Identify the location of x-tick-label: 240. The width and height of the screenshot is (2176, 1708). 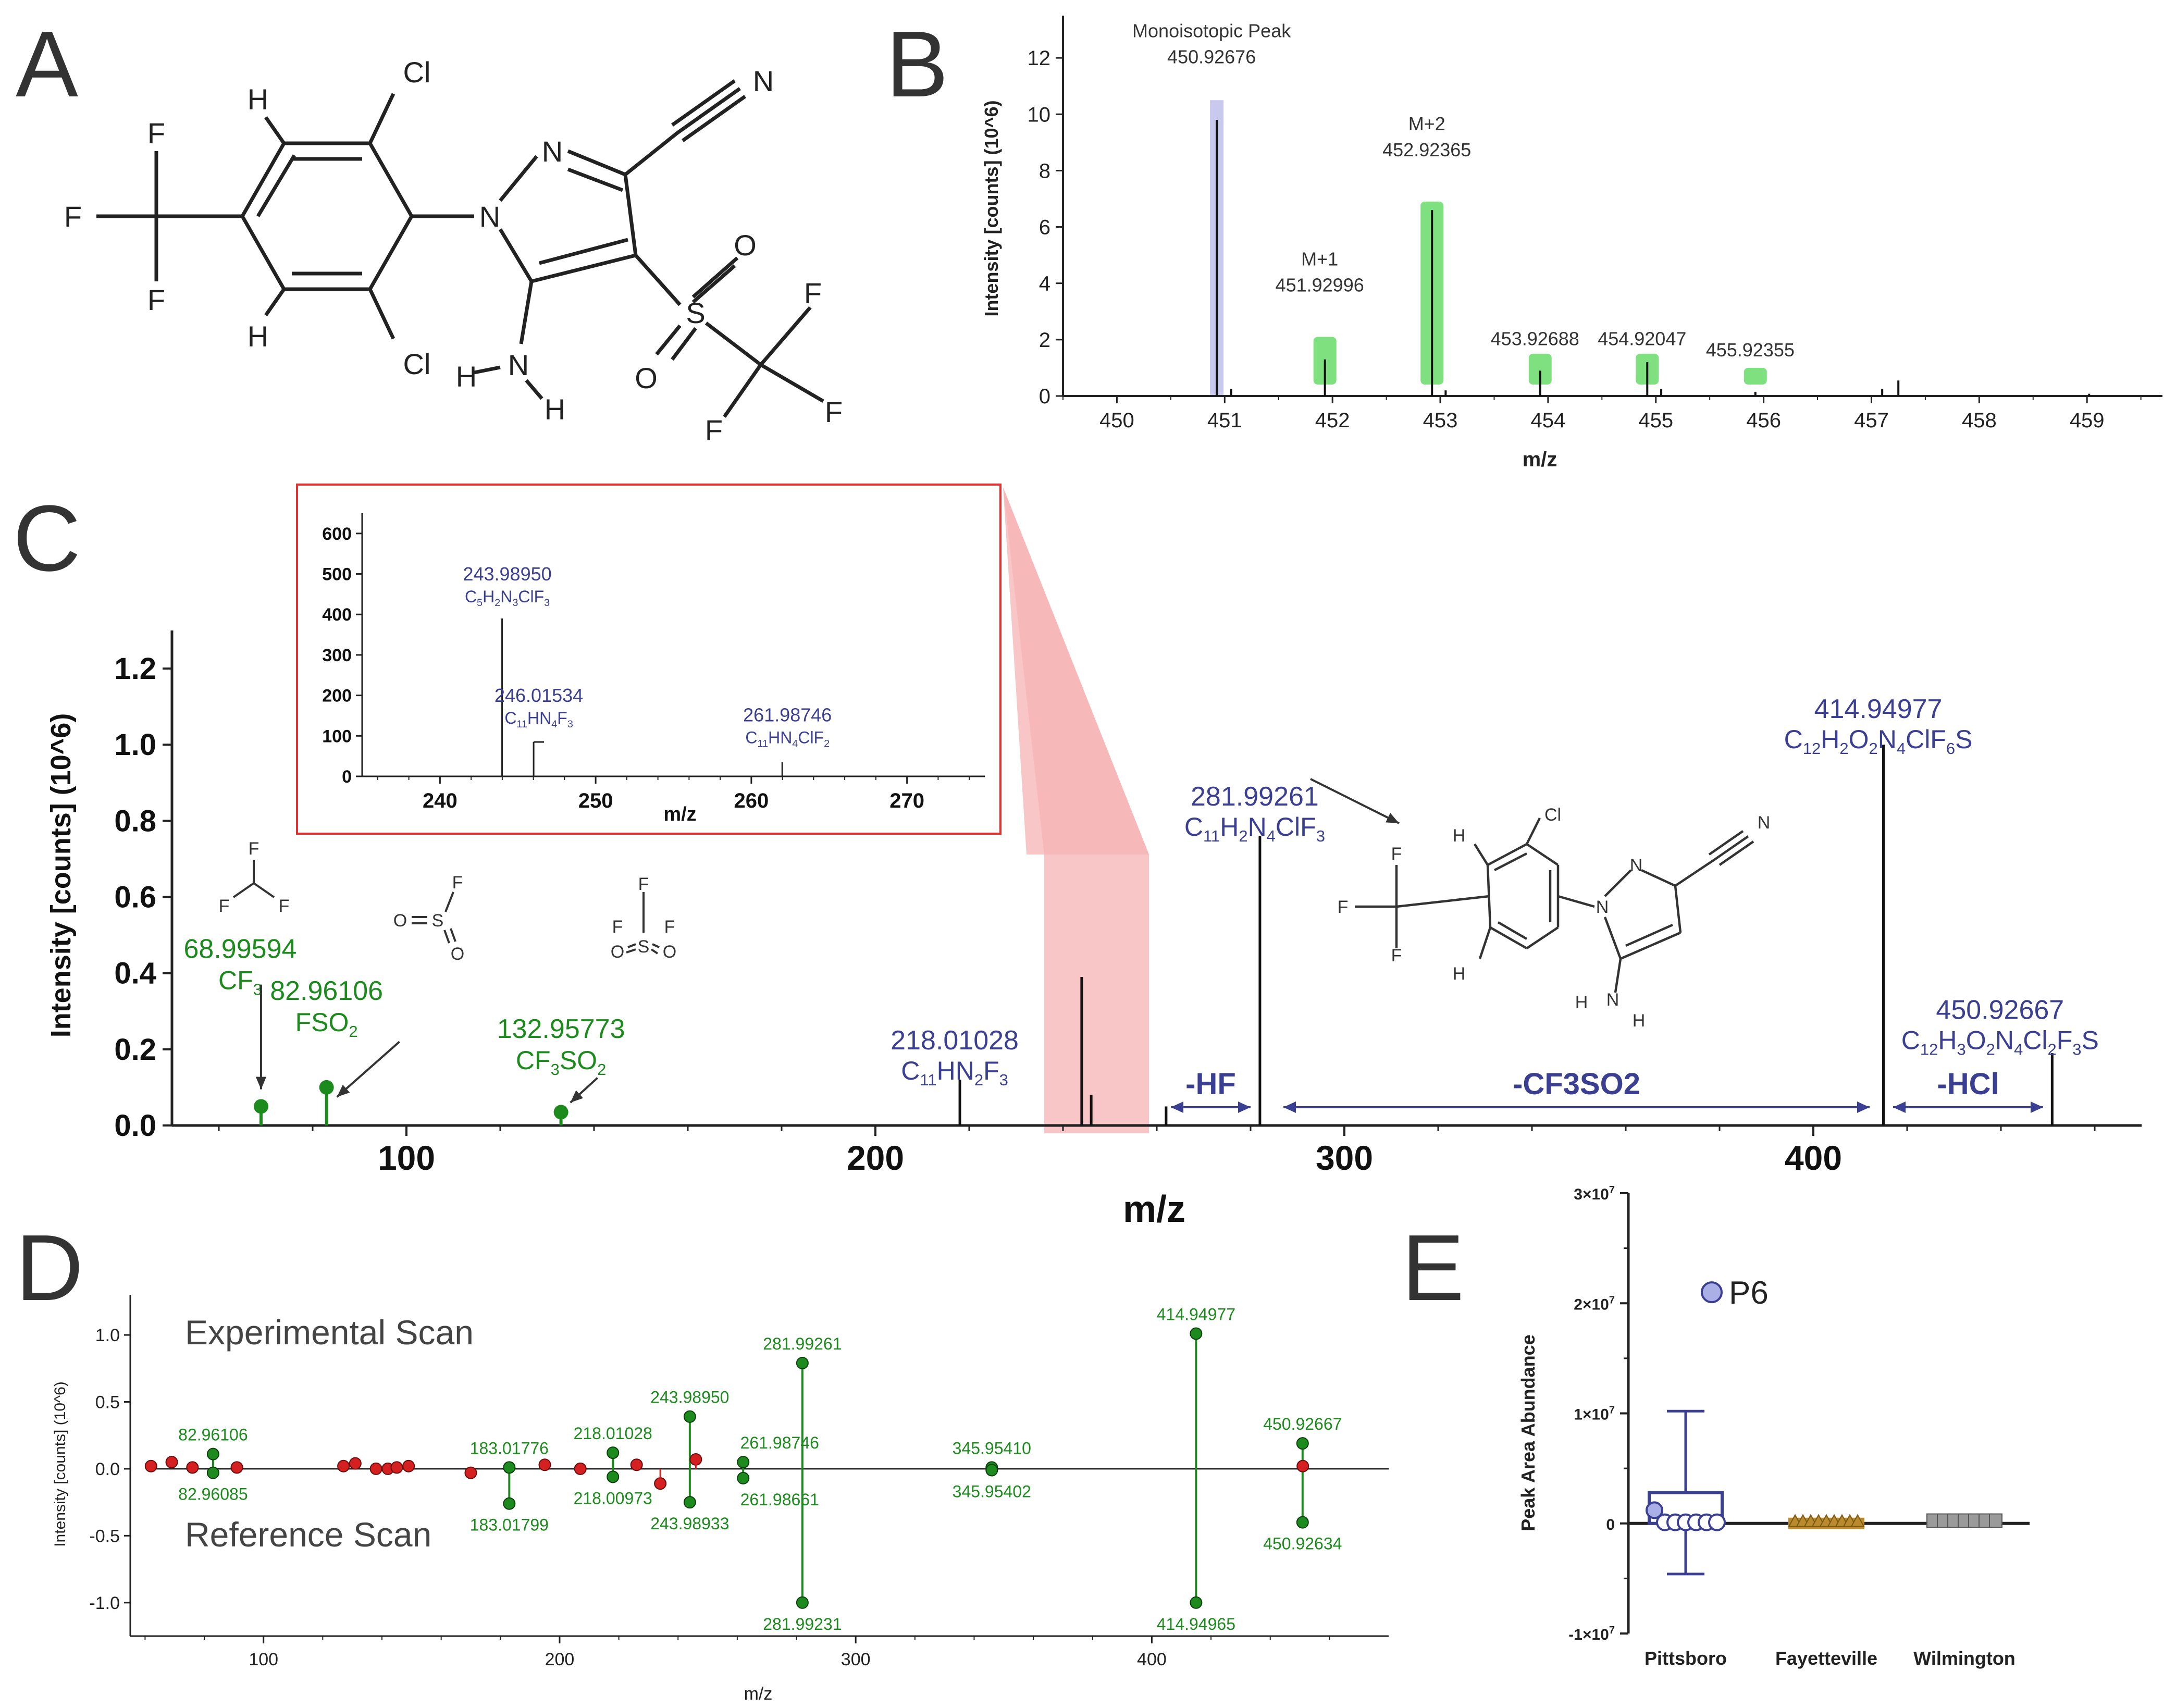
(440, 800).